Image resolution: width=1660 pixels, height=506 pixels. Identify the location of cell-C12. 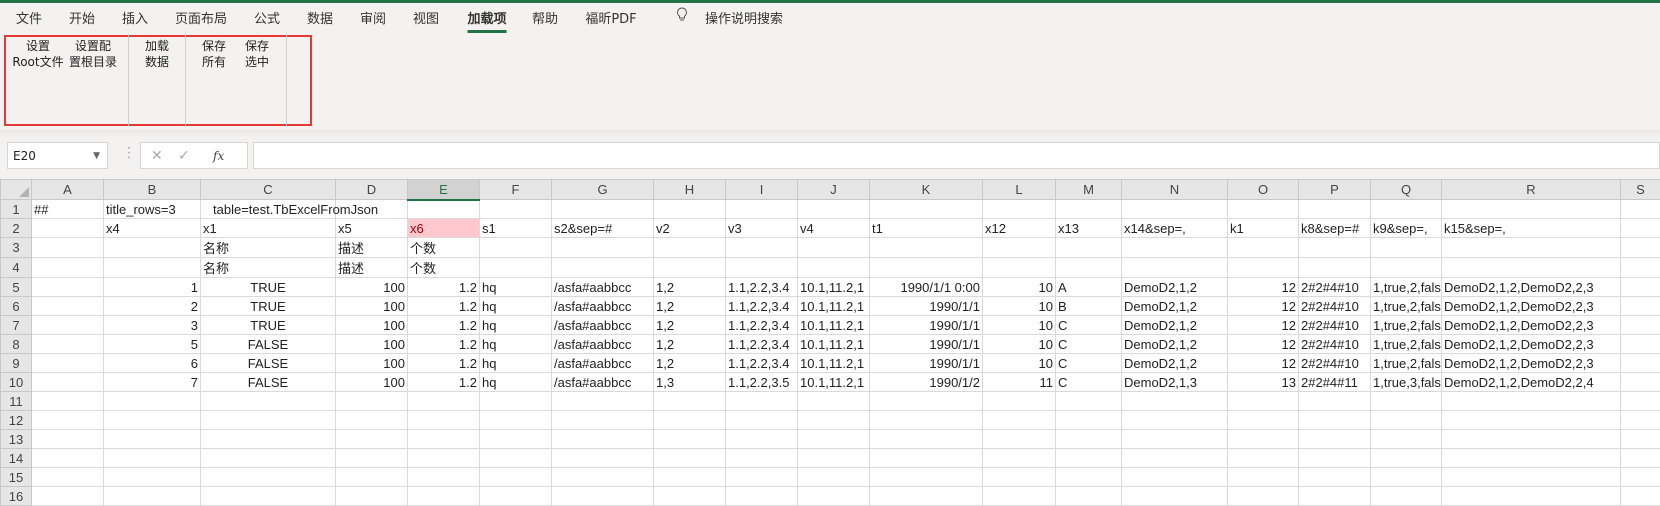
(268, 420).